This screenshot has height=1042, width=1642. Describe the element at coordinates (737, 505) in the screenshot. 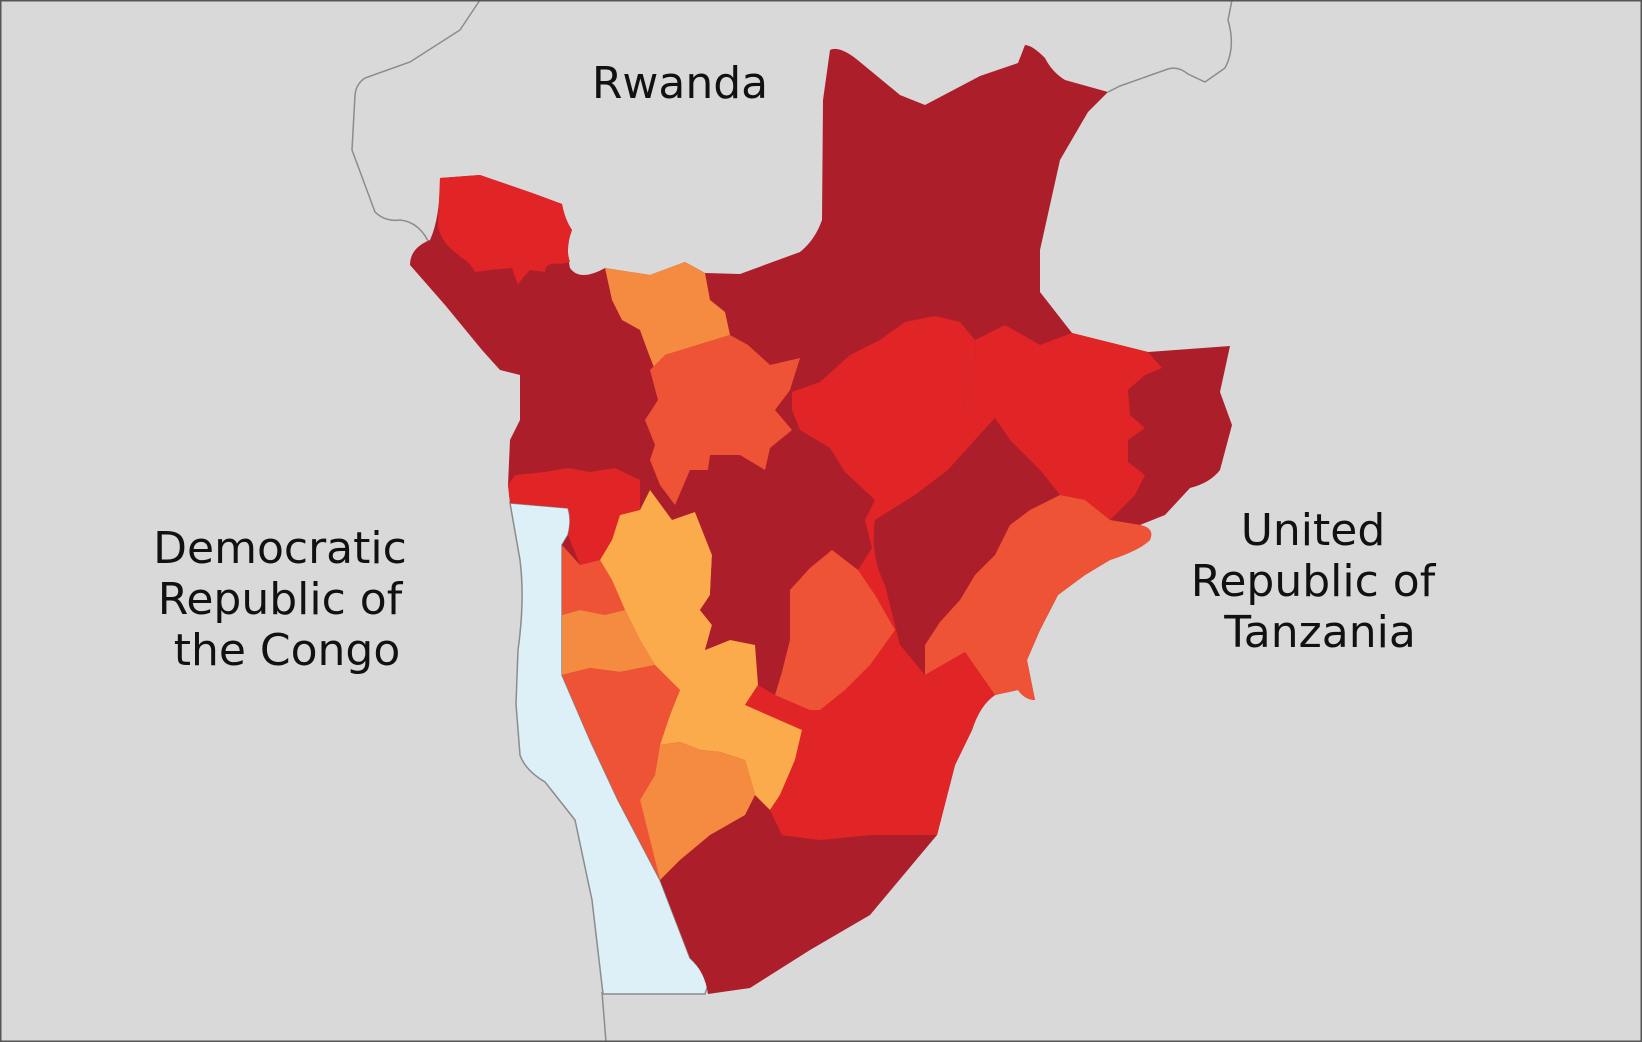

I see `province-mid-dark-red` at that location.